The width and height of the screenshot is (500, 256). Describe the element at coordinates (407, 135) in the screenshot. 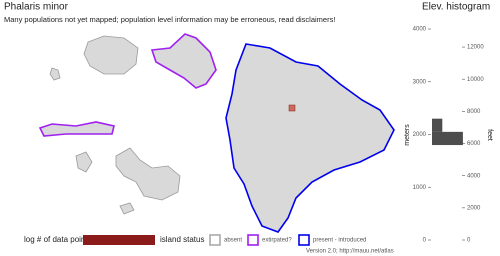

I see `y-axis-label: meters` at that location.